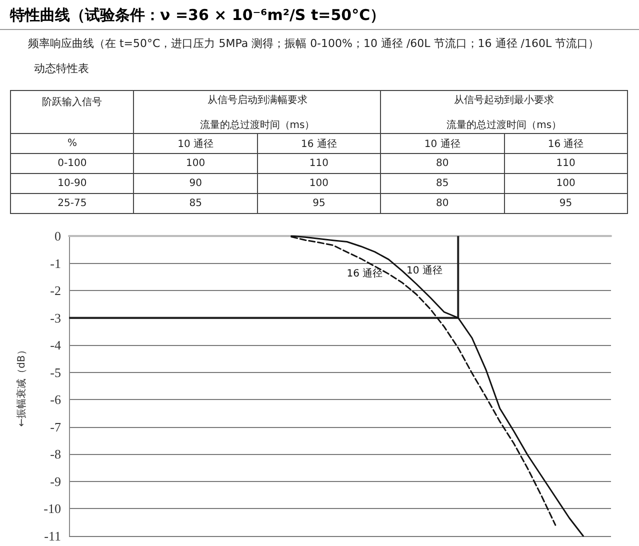  Describe the element at coordinates (22, 386) in the screenshot. I see `y-axis-title: ←振幅衰减（dB）` at that location.